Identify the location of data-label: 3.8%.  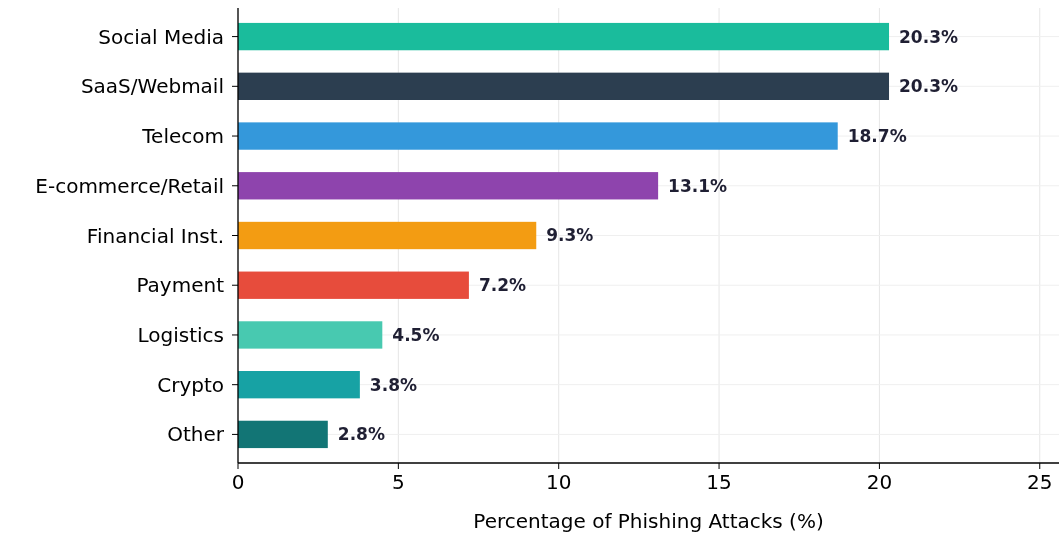
(393, 384).